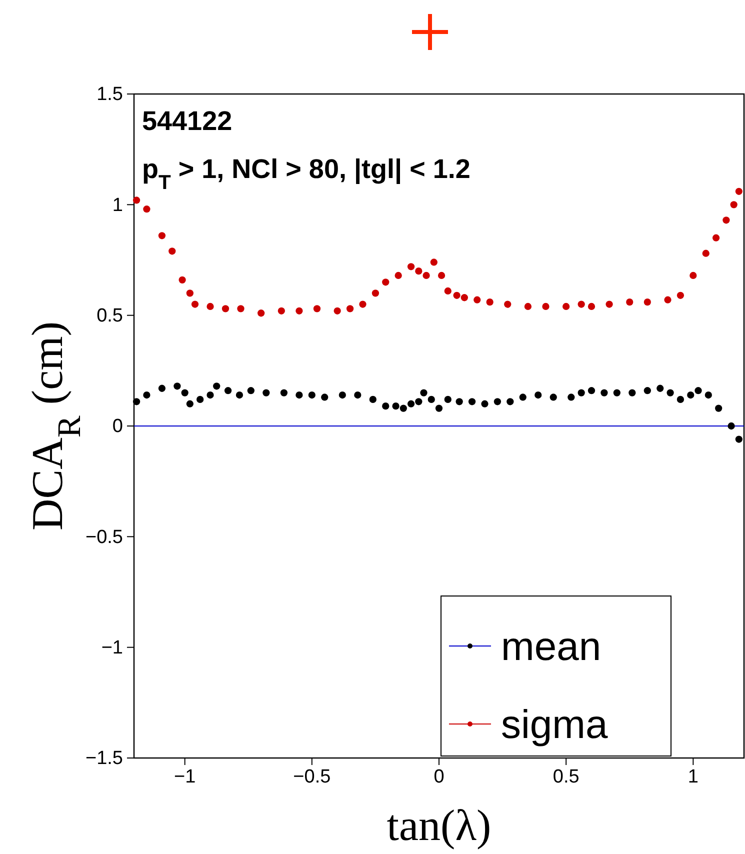 The height and width of the screenshot is (854, 745). I want to click on y-tick-label: 1, so click(117, 205).